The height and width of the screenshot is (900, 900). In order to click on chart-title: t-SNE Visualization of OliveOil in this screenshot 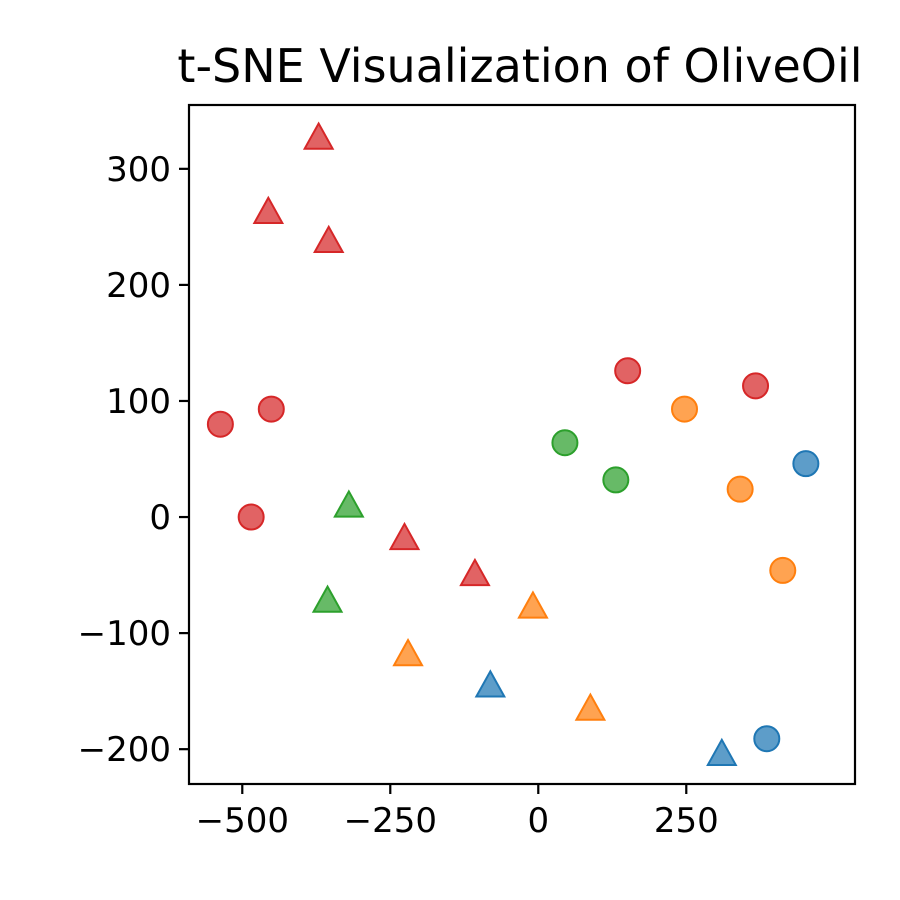, I will do `click(519, 66)`.